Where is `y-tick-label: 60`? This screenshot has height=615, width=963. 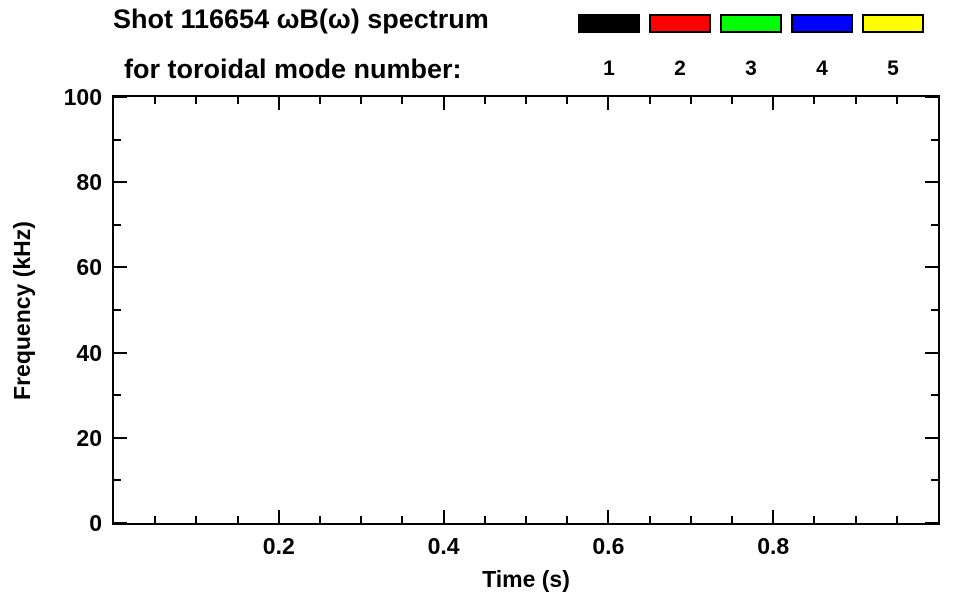 y-tick-label: 60 is located at coordinates (89, 267).